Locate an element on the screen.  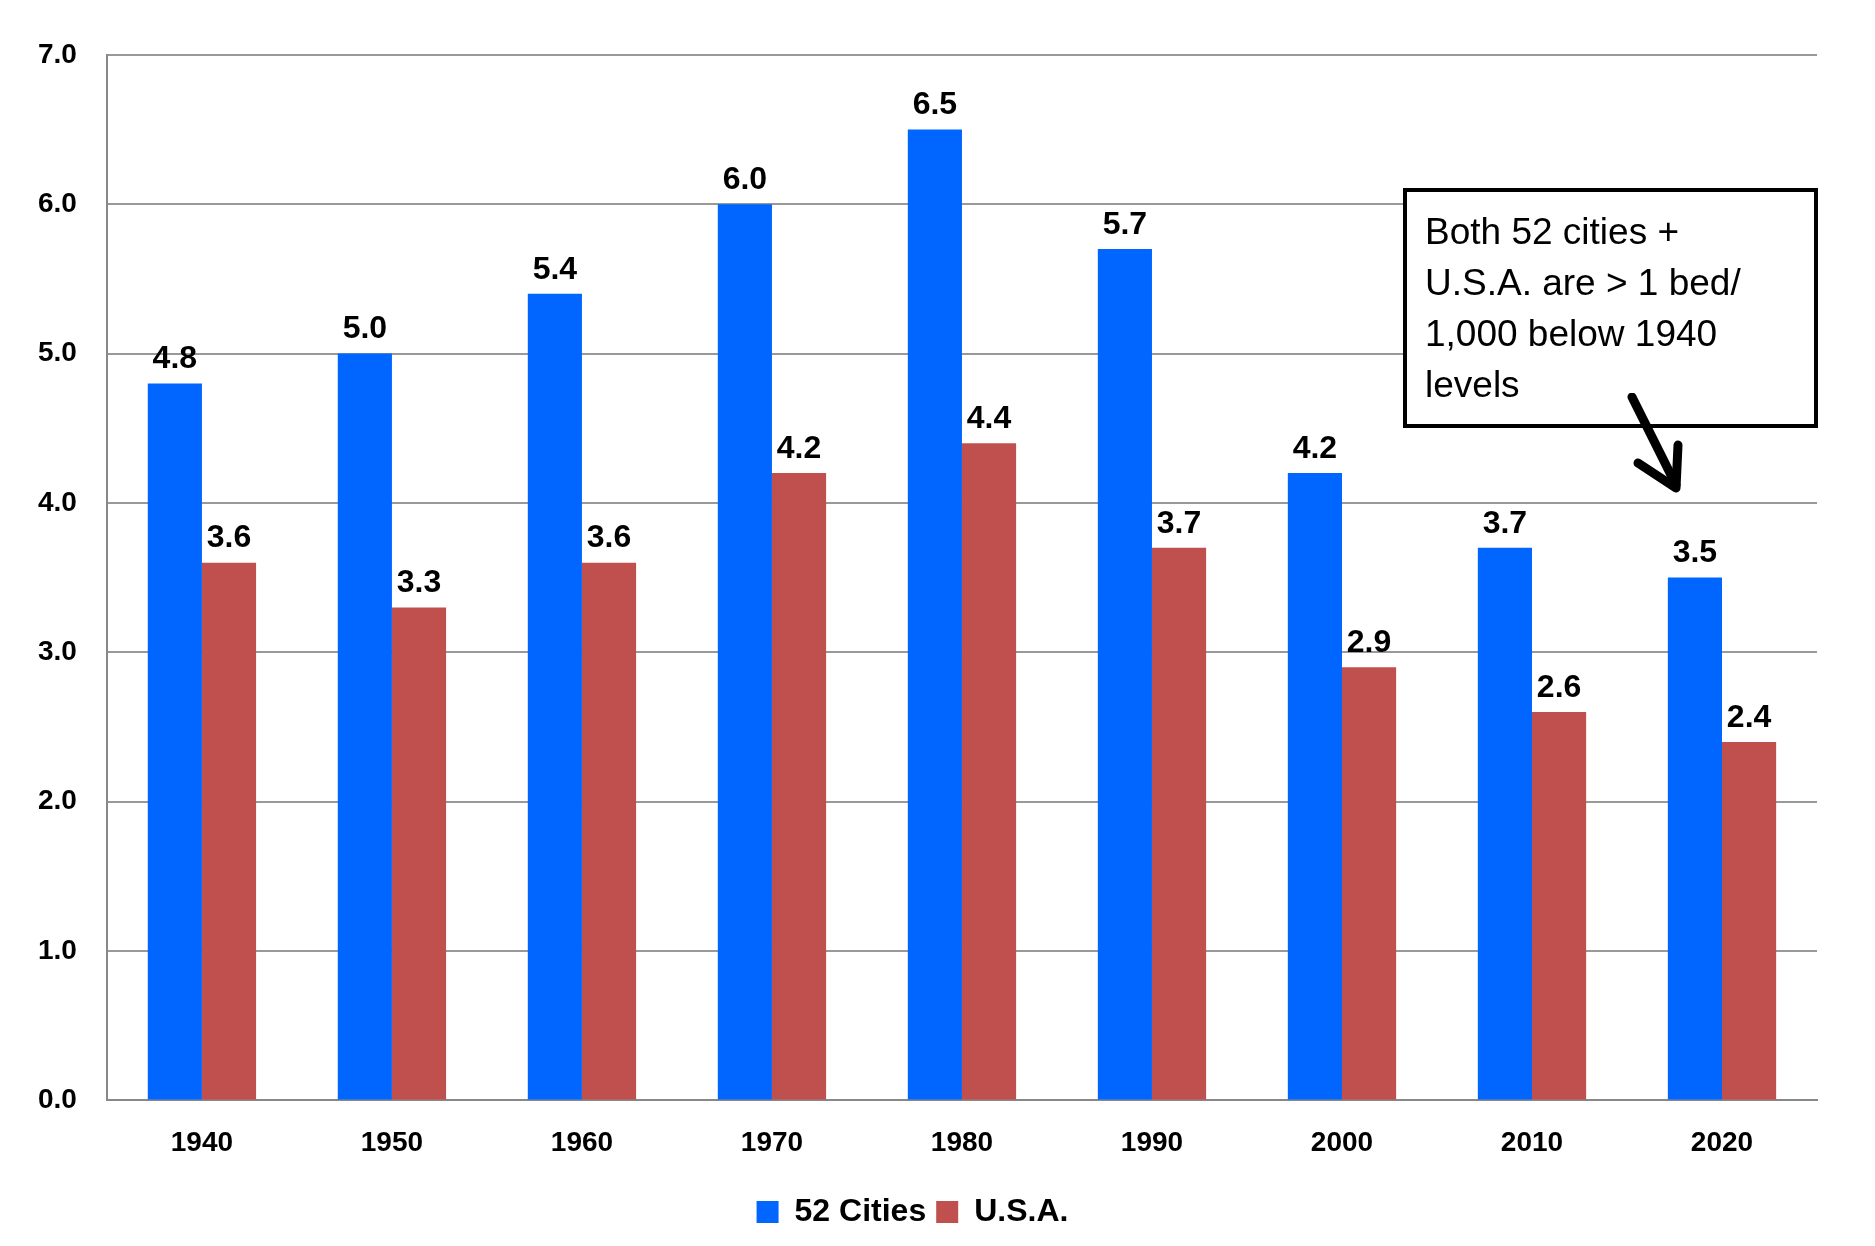
data-label: 5.7 is located at coordinates (1125, 222).